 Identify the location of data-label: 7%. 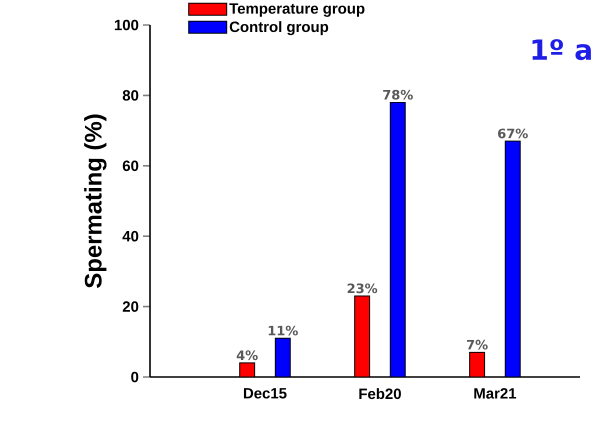
(477, 345).